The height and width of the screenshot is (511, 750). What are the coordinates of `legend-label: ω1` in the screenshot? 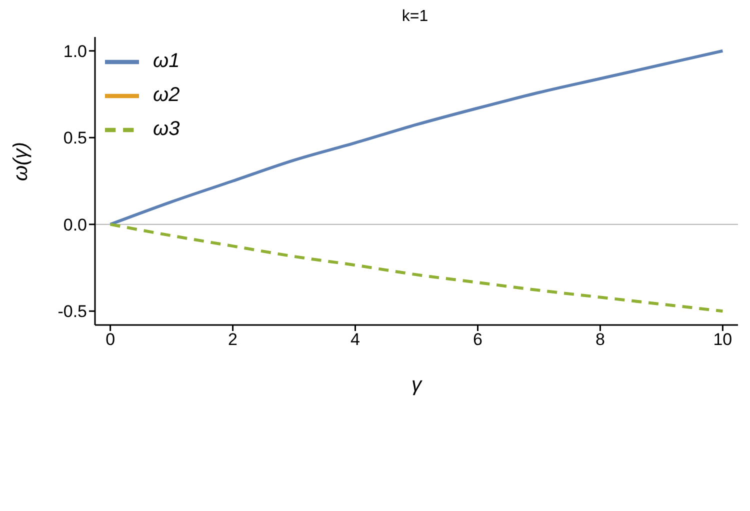 It's located at (166, 61).